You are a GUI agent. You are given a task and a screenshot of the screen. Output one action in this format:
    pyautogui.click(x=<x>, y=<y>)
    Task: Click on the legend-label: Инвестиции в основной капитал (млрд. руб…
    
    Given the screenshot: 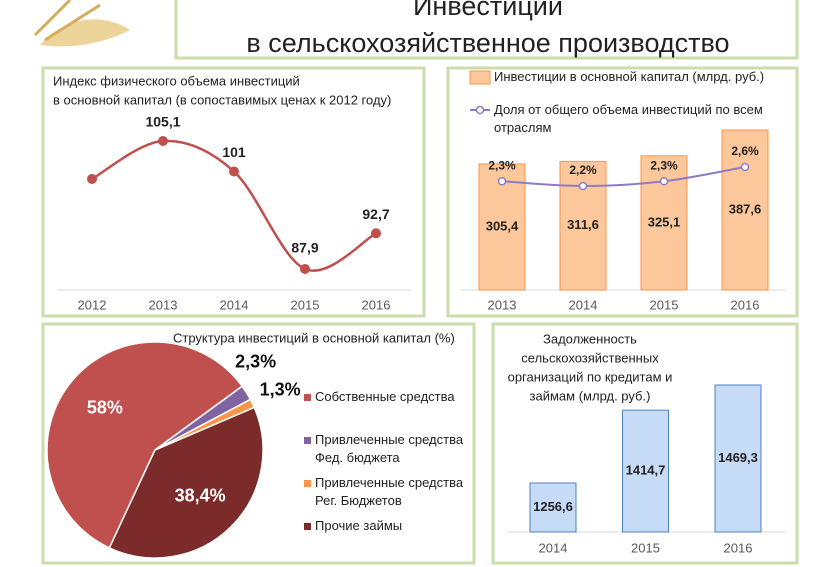 What is the action you would take?
    pyautogui.click(x=629, y=76)
    